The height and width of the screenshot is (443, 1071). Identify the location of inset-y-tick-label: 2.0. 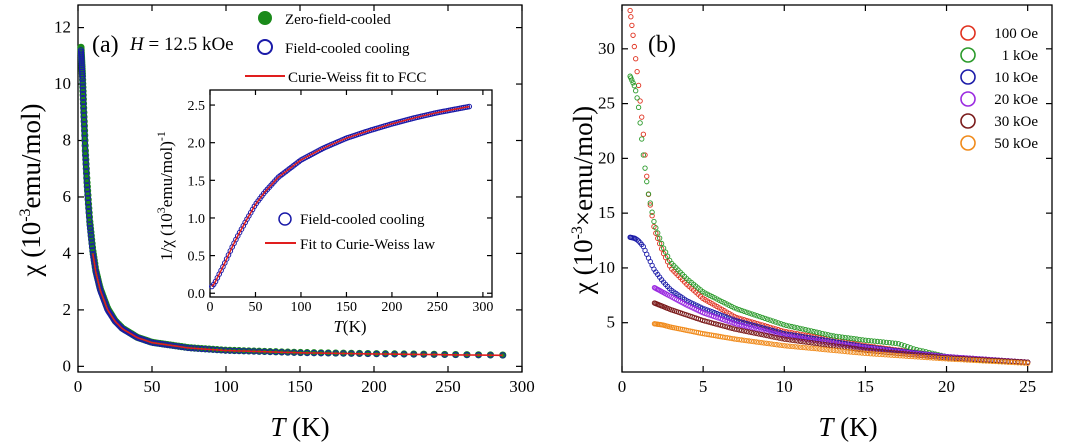
(197, 144).